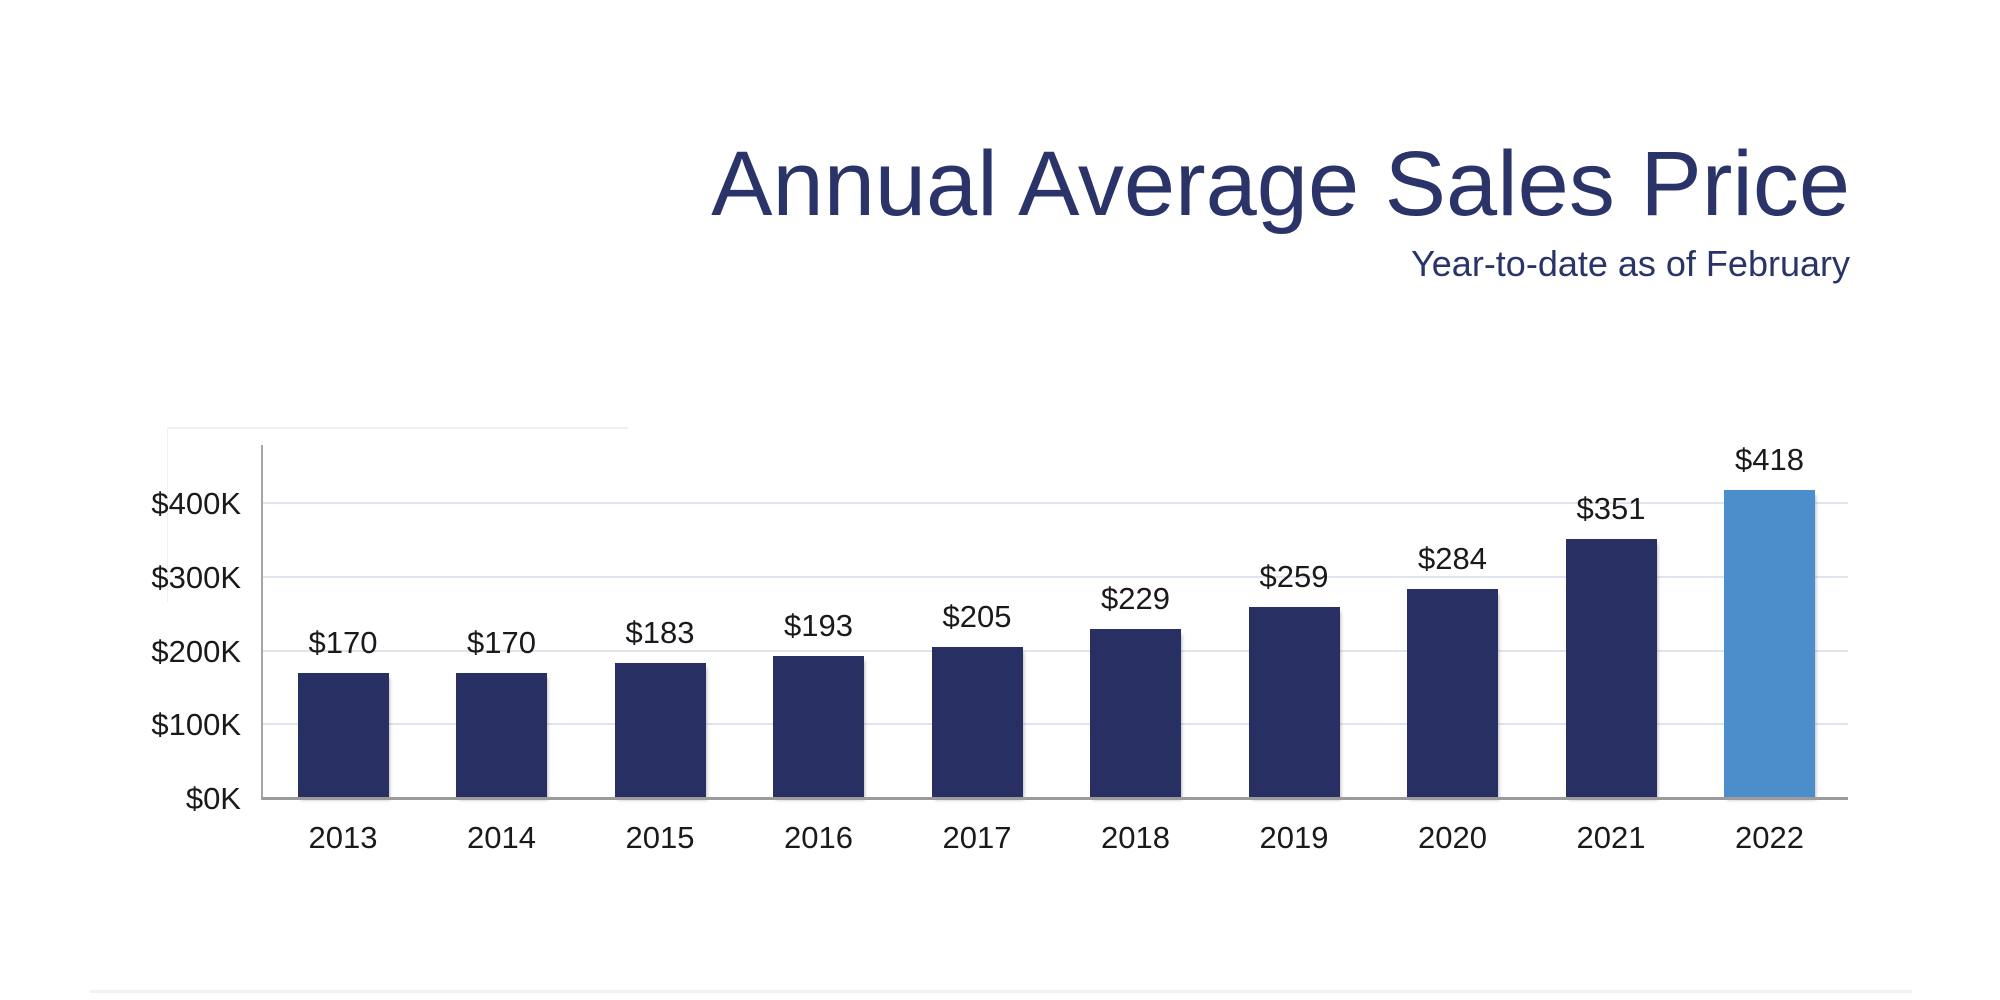 The width and height of the screenshot is (2000, 1000). Describe the element at coordinates (1055, 798) in the screenshot. I see `x-axis-baseline` at that location.